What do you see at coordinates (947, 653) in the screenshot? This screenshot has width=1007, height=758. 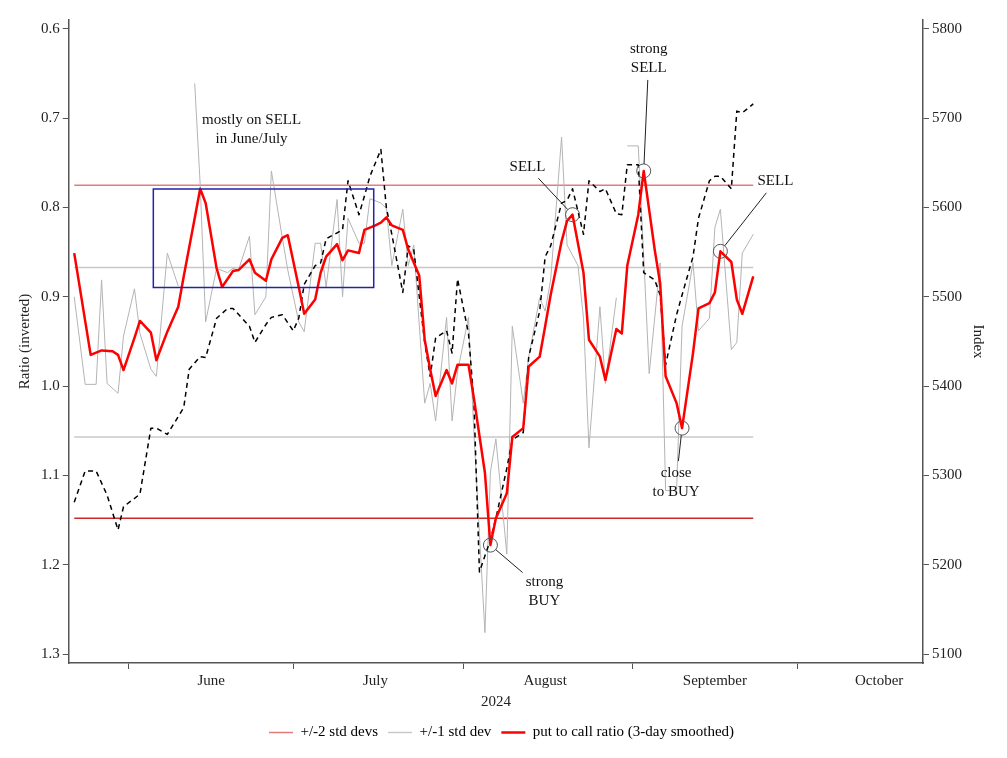 I see `y2-tick-label: 5100` at bounding box center [947, 653].